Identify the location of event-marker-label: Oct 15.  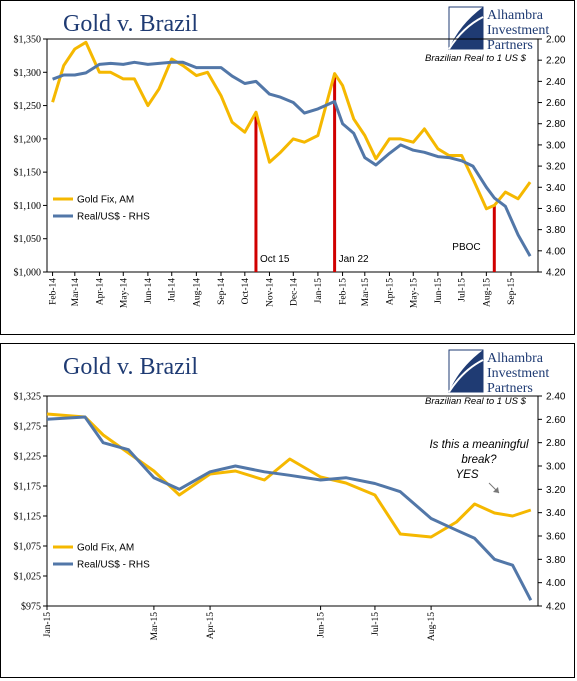
(275, 259).